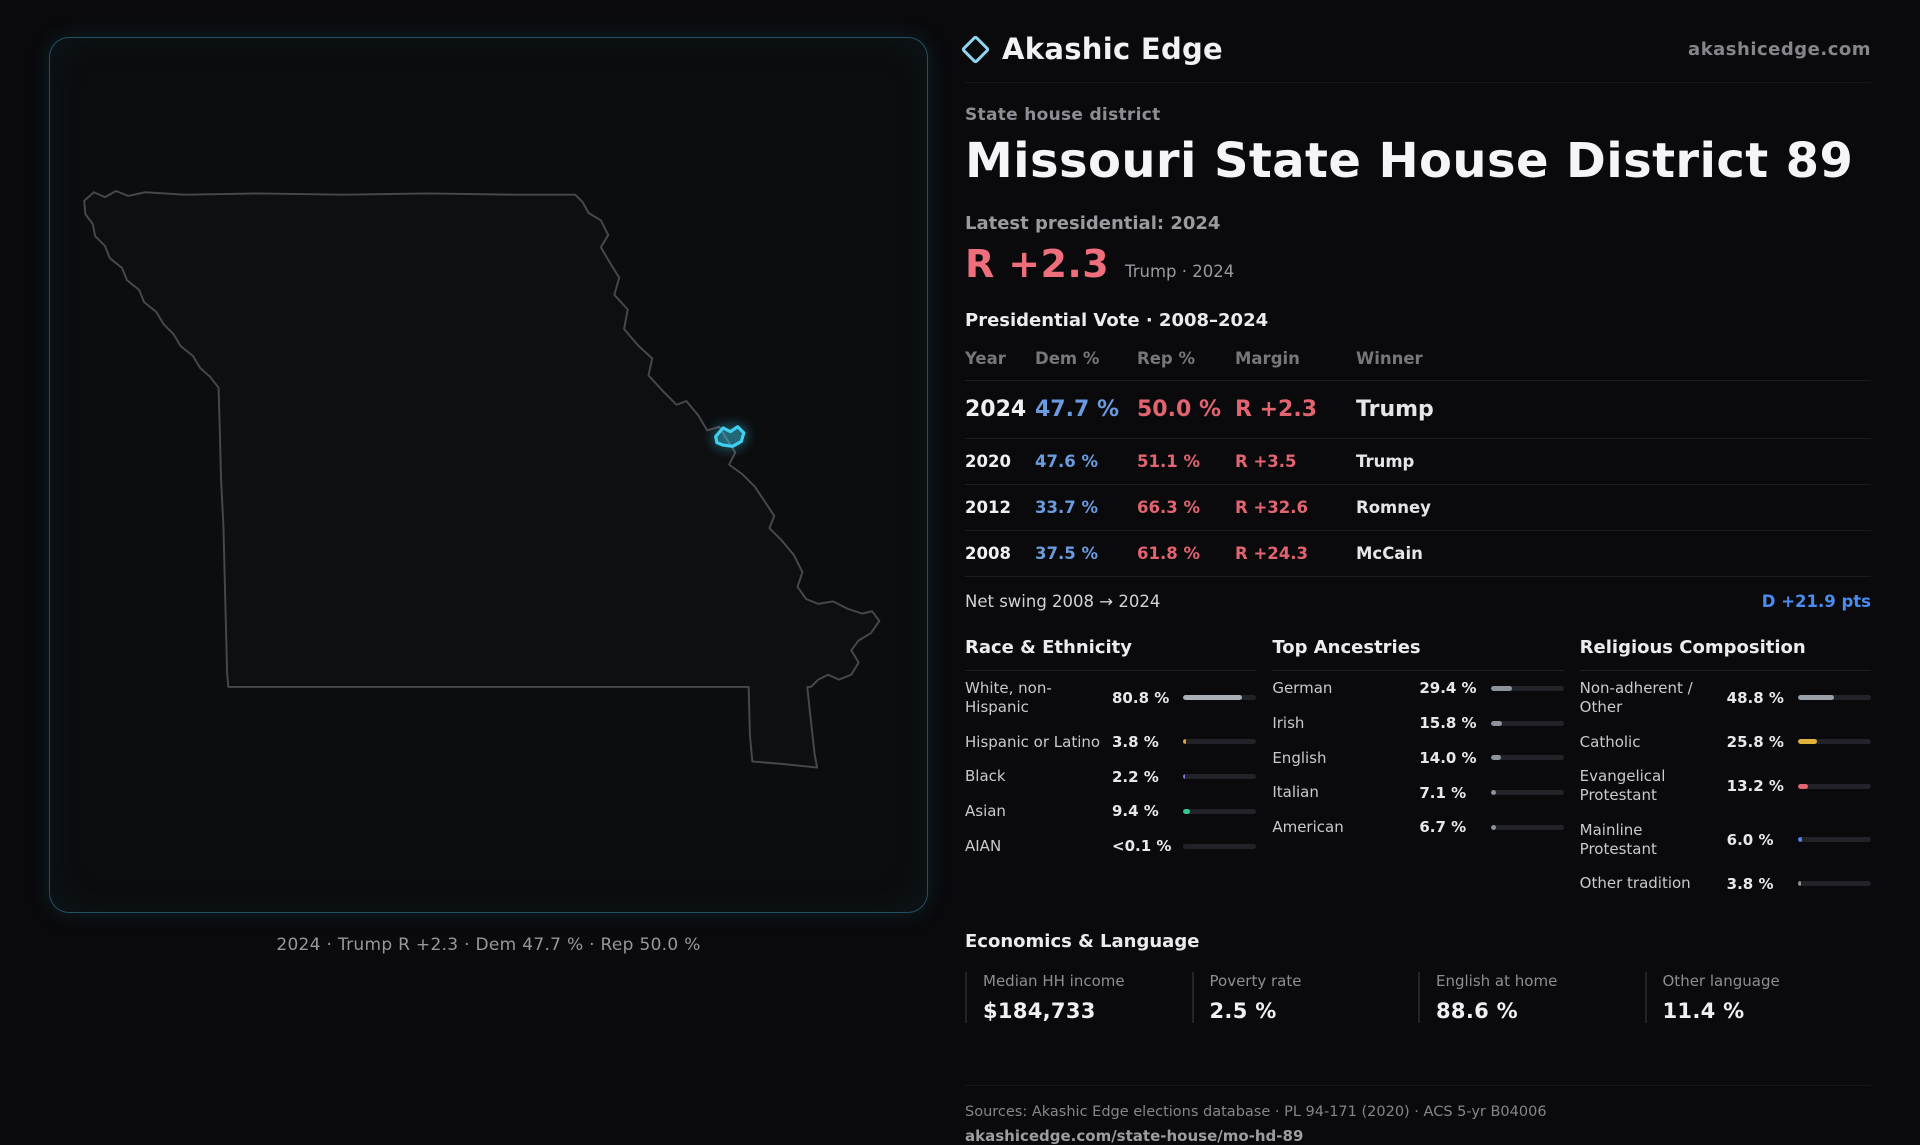  What do you see at coordinates (1418, 723) in the screenshot?
I see `list-item: Irish 15.8 %` at bounding box center [1418, 723].